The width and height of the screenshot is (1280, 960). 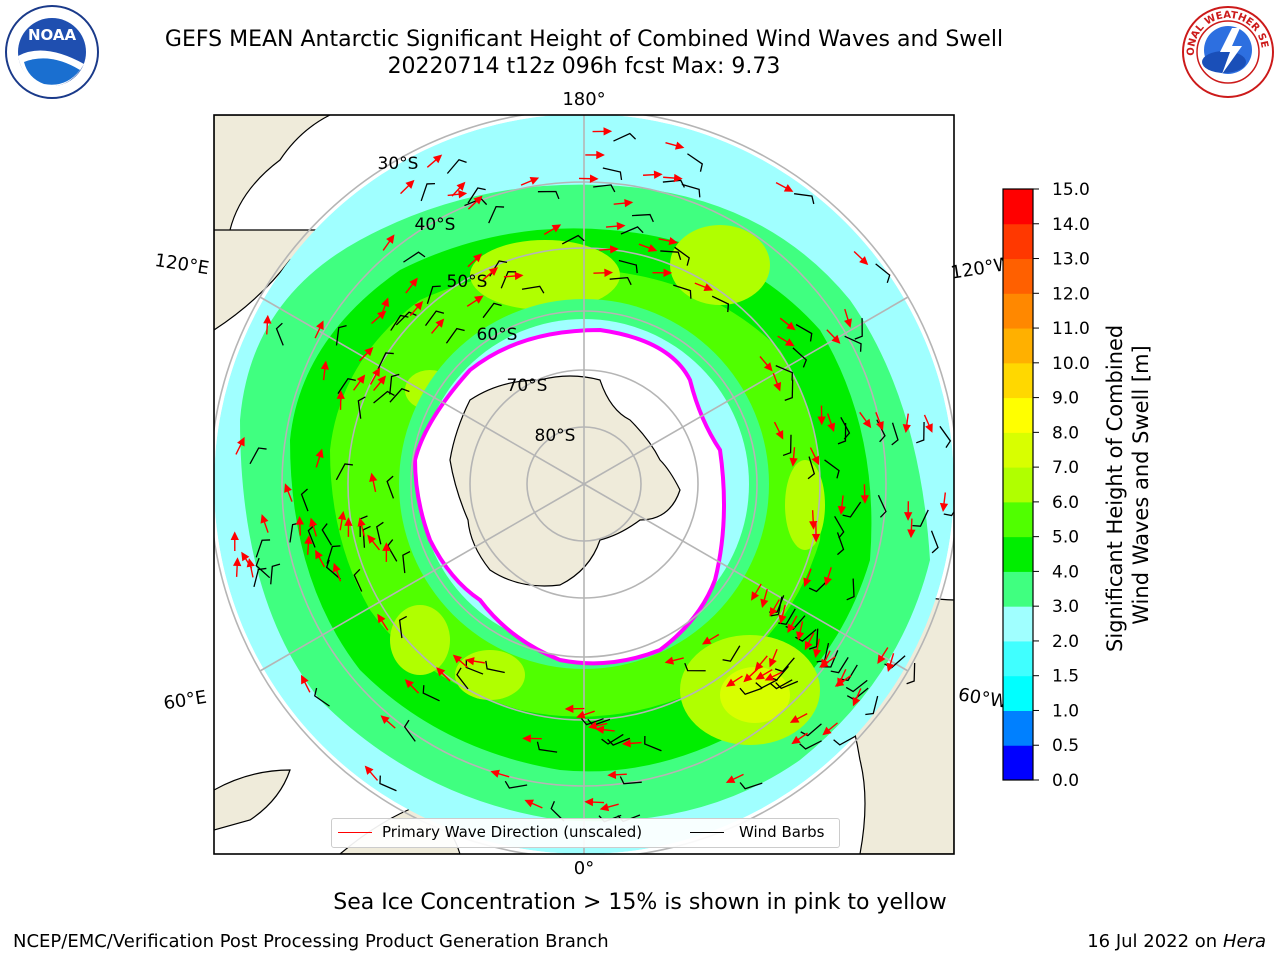 What do you see at coordinates (1065, 642) in the screenshot?
I see `colorbar-tick-label: 2.0` at bounding box center [1065, 642].